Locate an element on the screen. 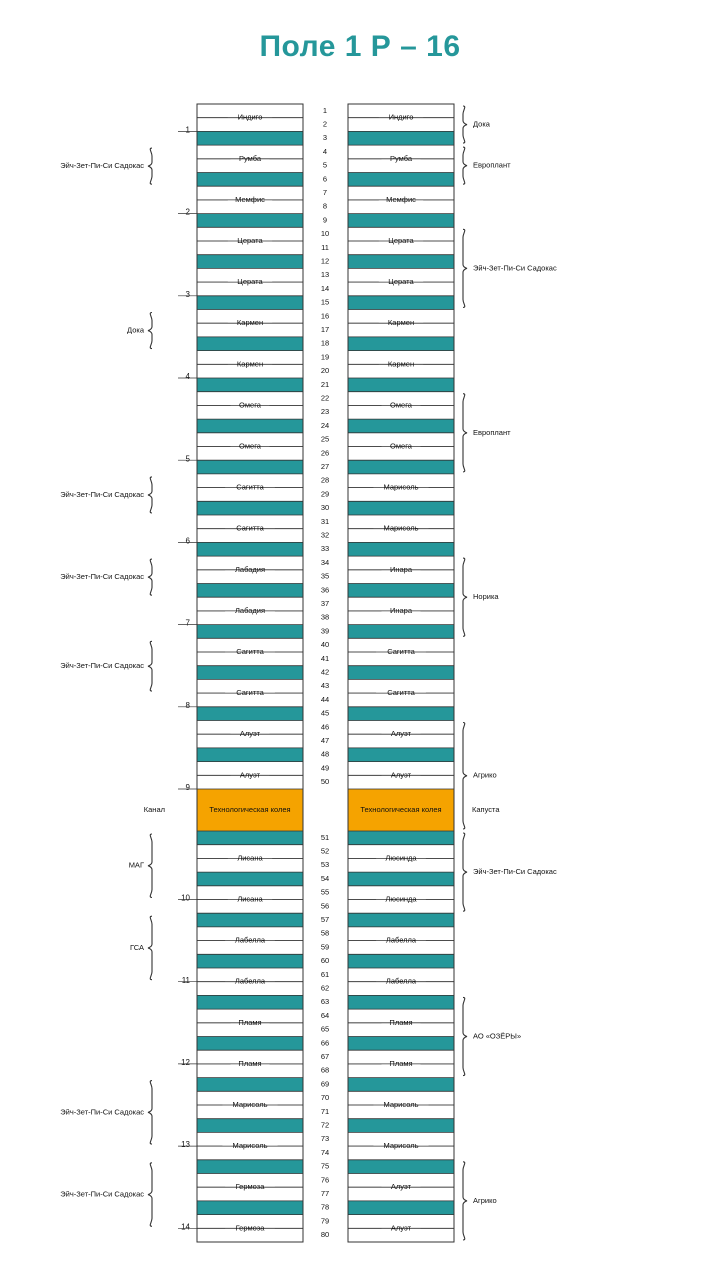  row-number: 15 is located at coordinates (325, 302).